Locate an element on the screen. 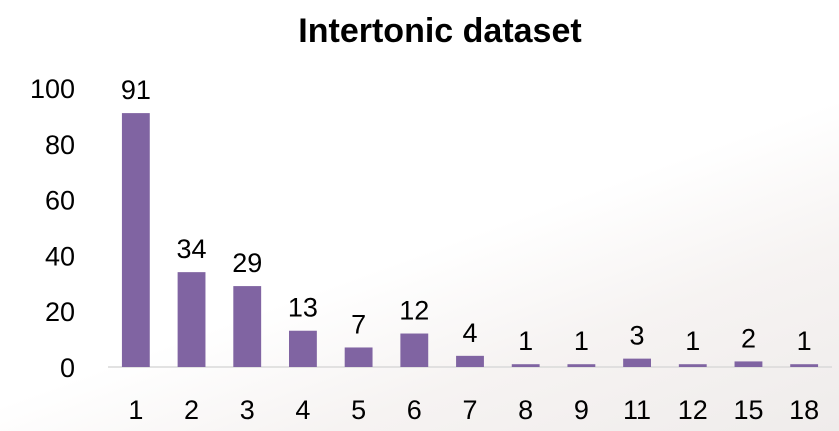 This screenshot has height=431, width=839. y-tick-label: 20 is located at coordinates (60, 312).